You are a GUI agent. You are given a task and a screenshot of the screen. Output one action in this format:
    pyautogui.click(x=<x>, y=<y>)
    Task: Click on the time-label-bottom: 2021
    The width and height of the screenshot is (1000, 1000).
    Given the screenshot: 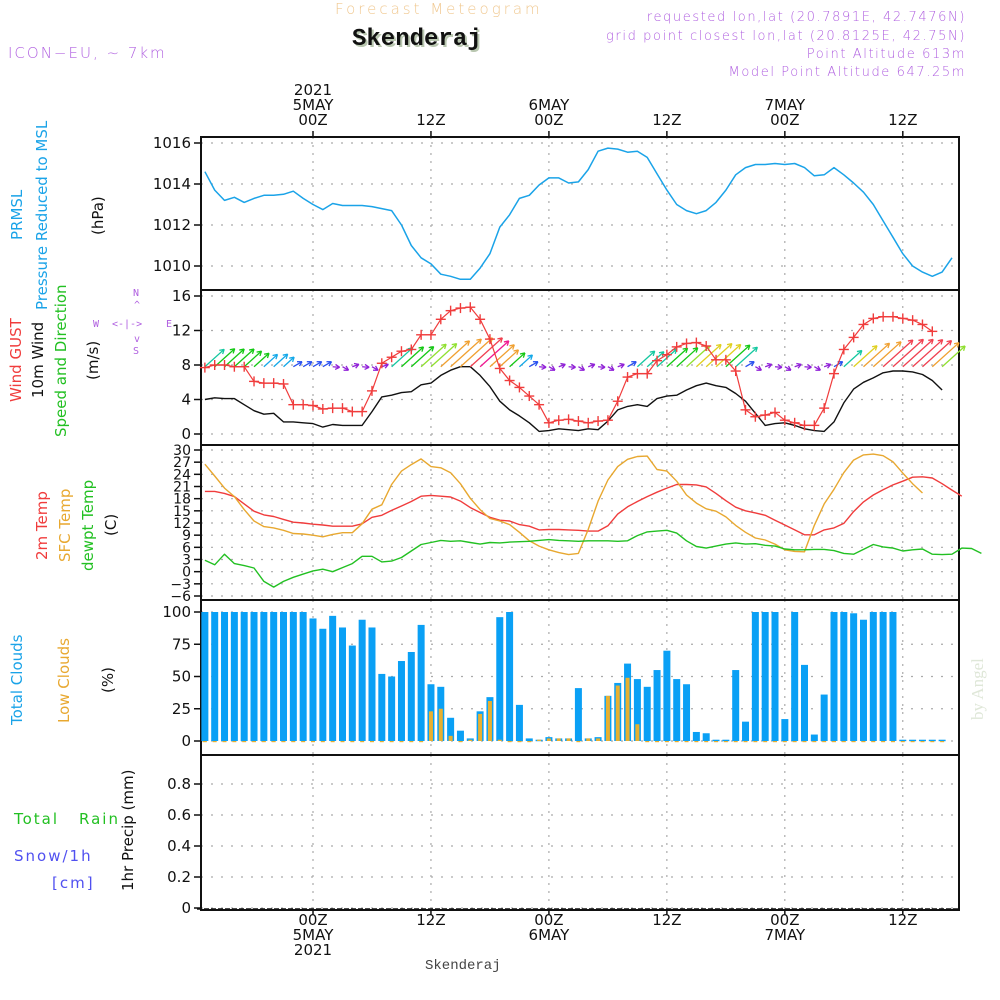 What is the action you would take?
    pyautogui.click(x=313, y=950)
    